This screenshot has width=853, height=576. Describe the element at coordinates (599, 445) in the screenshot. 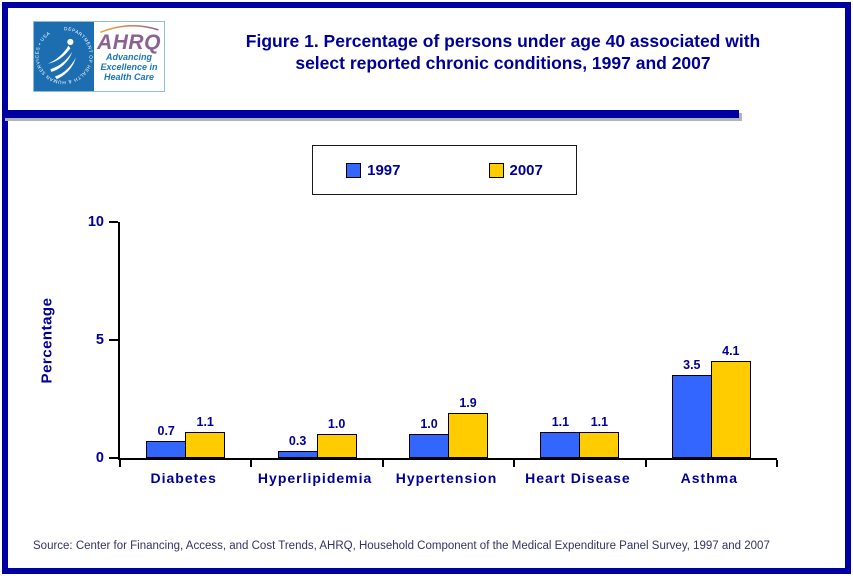

I see `bar-2007-heart-disease` at that location.